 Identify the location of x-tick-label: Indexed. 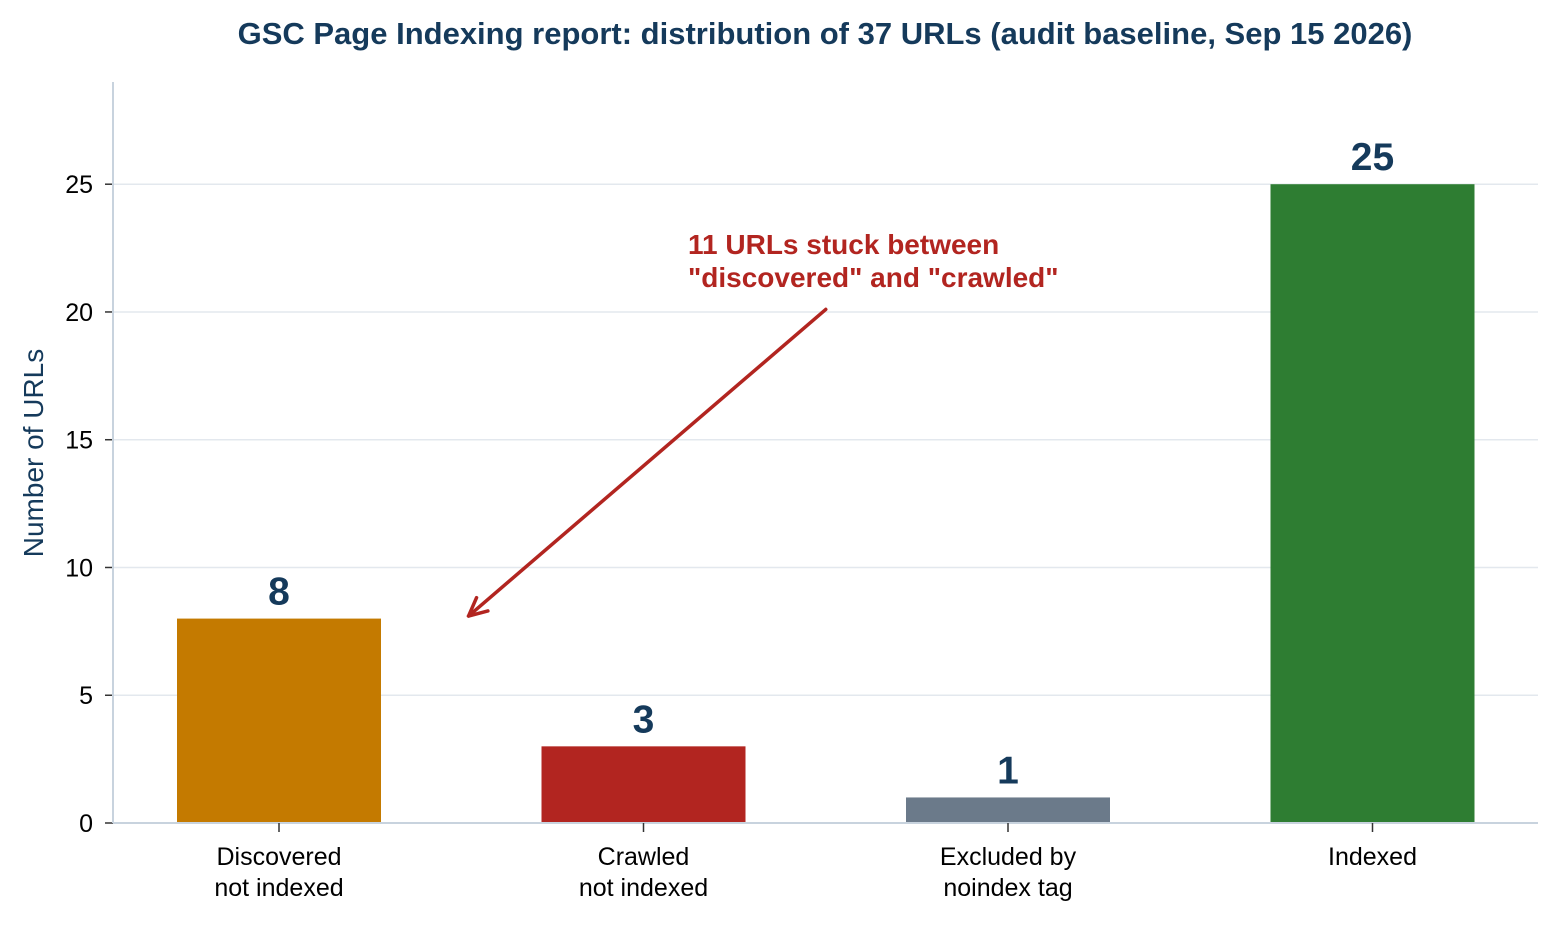
(1372, 857).